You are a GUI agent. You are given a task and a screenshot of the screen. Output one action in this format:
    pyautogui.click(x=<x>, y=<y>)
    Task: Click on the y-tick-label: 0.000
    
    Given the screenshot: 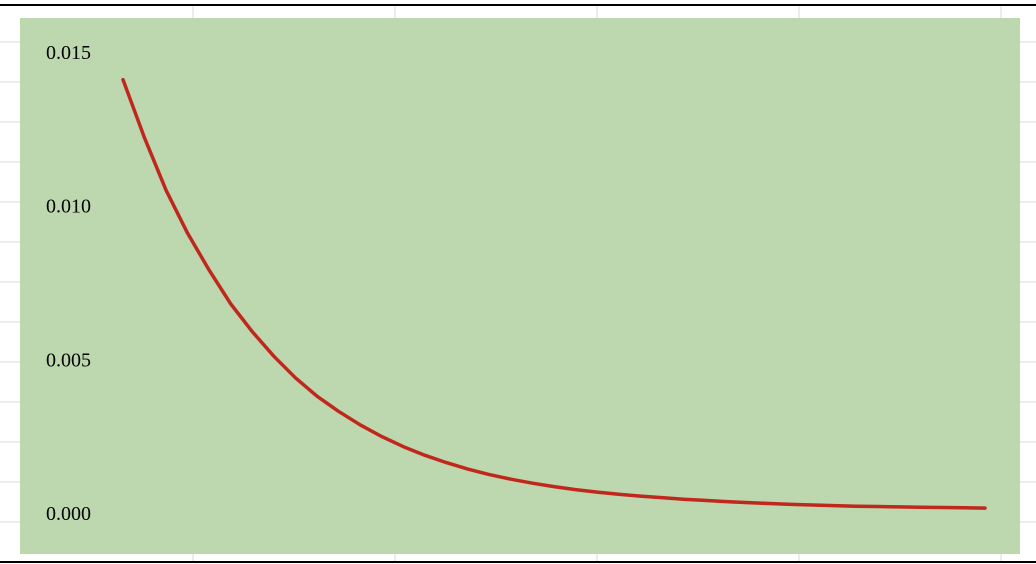 What is the action you would take?
    pyautogui.click(x=68, y=514)
    